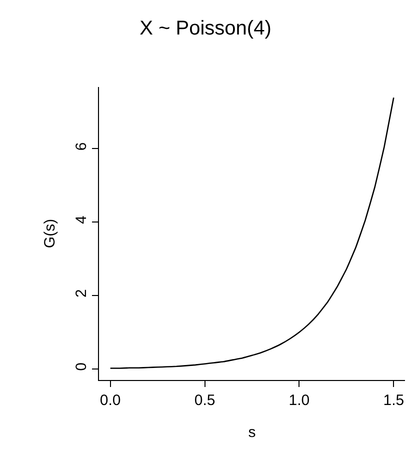 The height and width of the screenshot is (458, 411). What do you see at coordinates (252, 432) in the screenshot?
I see `x-axis-title: s` at bounding box center [252, 432].